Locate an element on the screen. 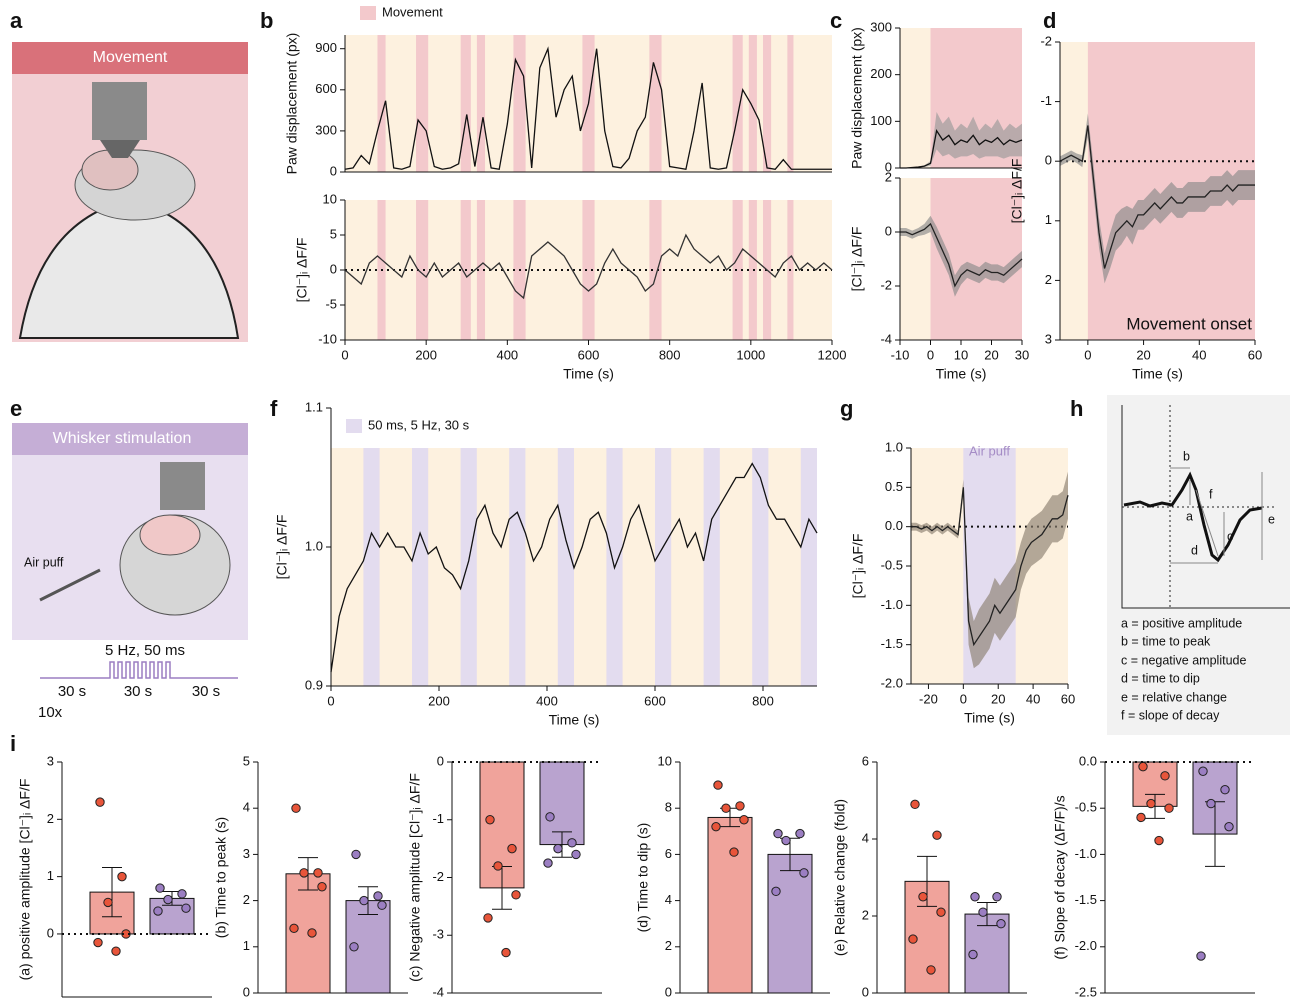  panel-header is located at coordinates (130, 58).